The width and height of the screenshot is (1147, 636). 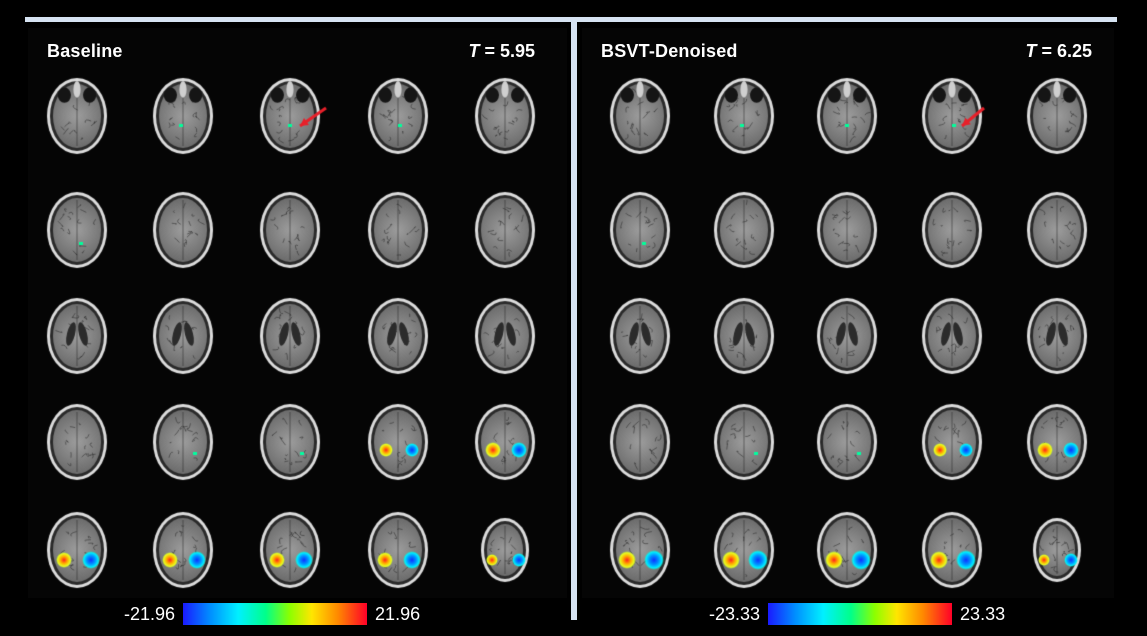 I want to click on t-statistic-denoised: T = 6.25, so click(x=1058, y=51).